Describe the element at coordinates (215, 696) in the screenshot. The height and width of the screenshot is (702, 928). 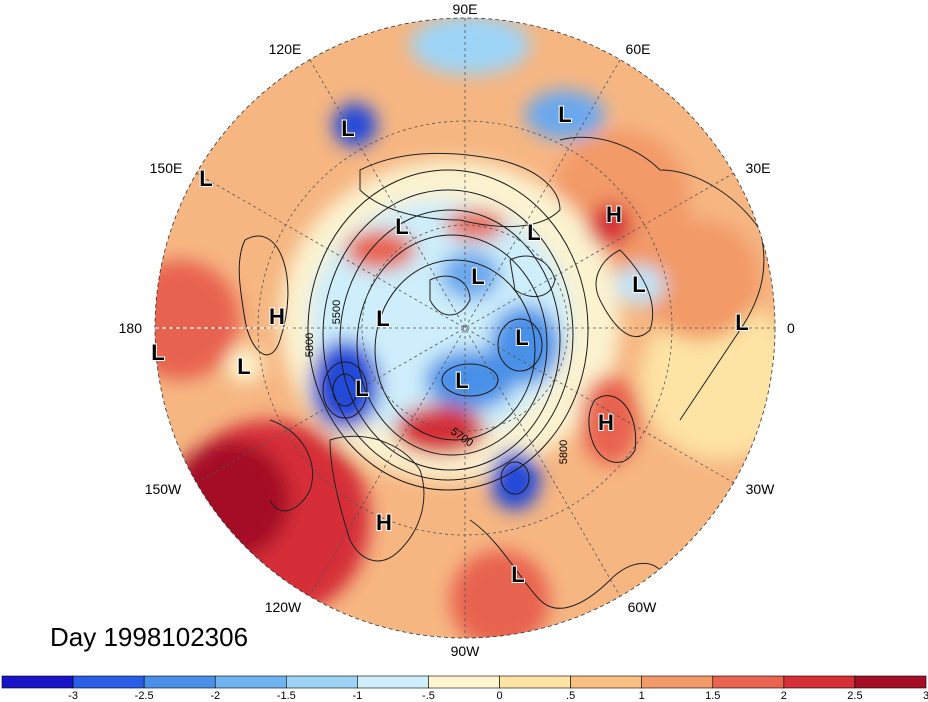
I see `colorbar-tick-label: -2` at that location.